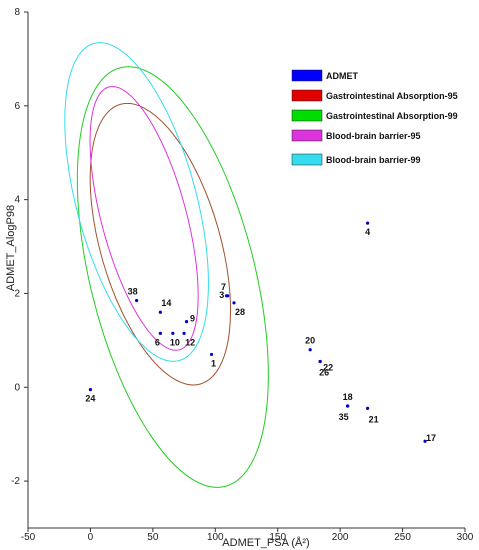  I want to click on data-label-38: 38, so click(133, 291).